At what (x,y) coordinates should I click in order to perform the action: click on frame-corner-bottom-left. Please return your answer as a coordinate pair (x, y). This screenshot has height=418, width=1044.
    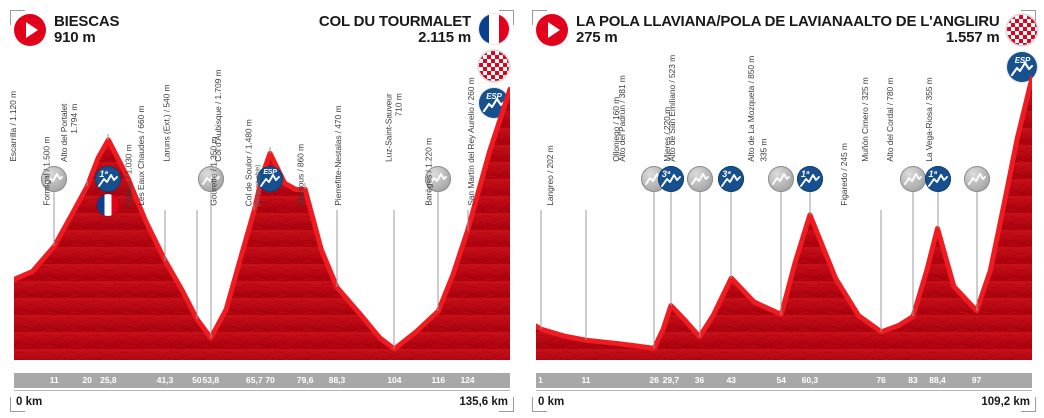
    Looking at the image, I should click on (539, 404).